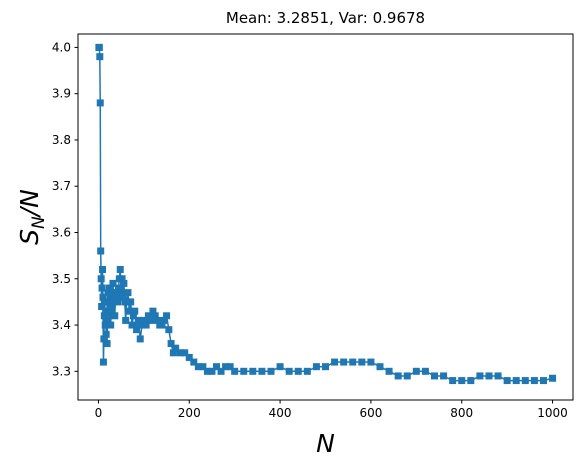 The height and width of the screenshot is (469, 583). What do you see at coordinates (61, 47) in the screenshot?
I see `y-tick-label: 4.0` at bounding box center [61, 47].